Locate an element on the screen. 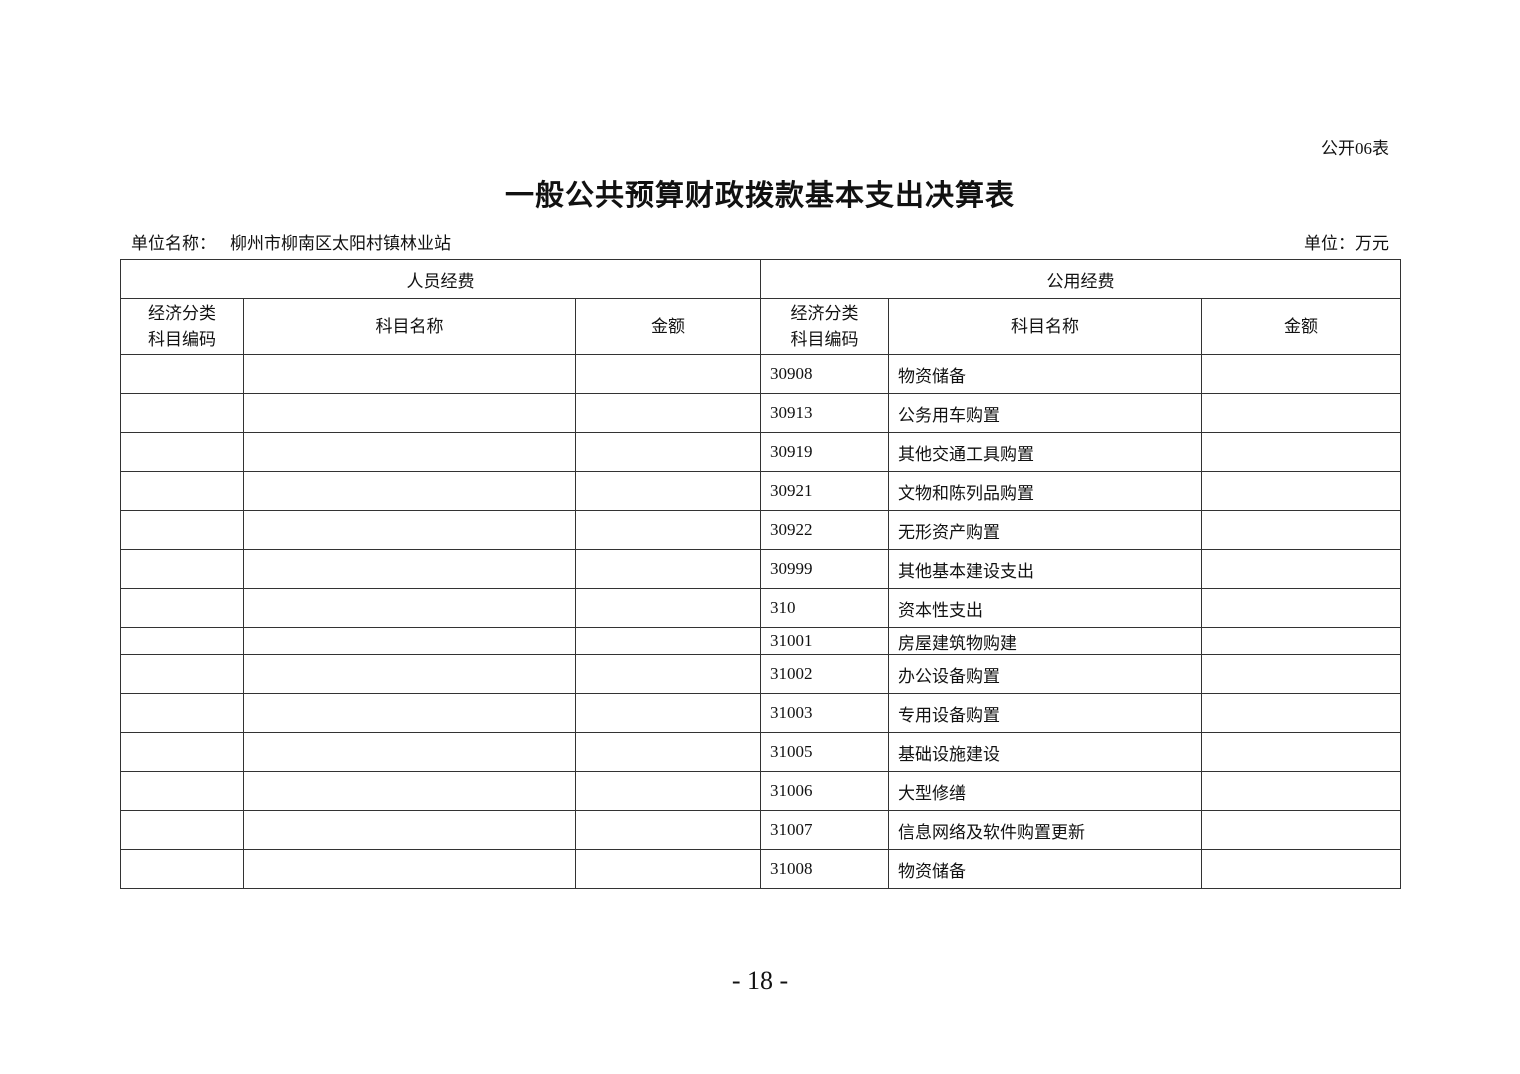 The image size is (1520, 1074). cell-public-name: 公务用车购置 is located at coordinates (1045, 413).